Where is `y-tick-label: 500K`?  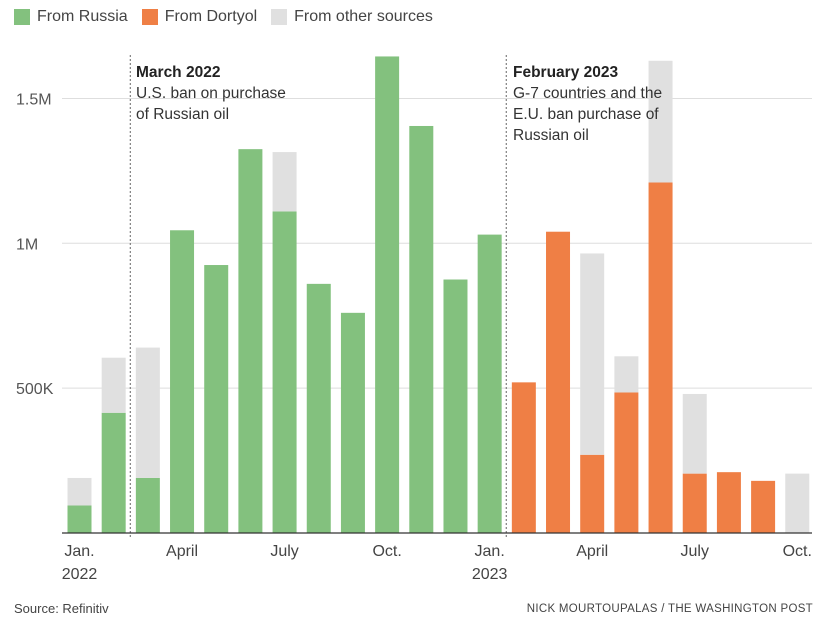 y-tick-label: 500K is located at coordinates (35, 389).